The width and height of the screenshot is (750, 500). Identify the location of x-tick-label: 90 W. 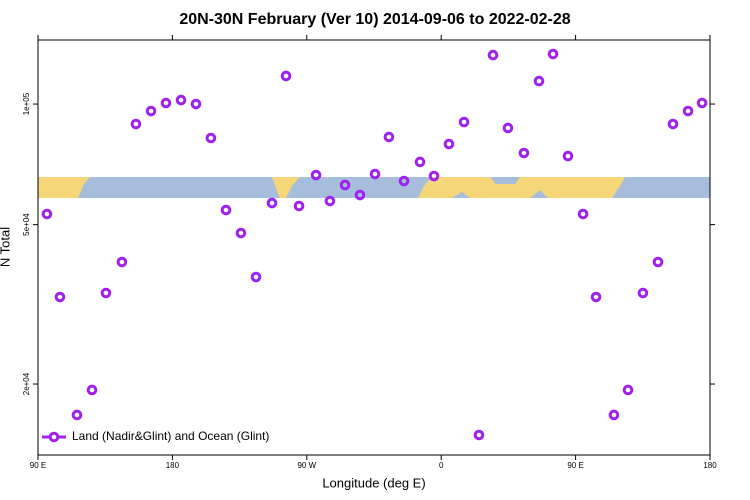
(306, 465).